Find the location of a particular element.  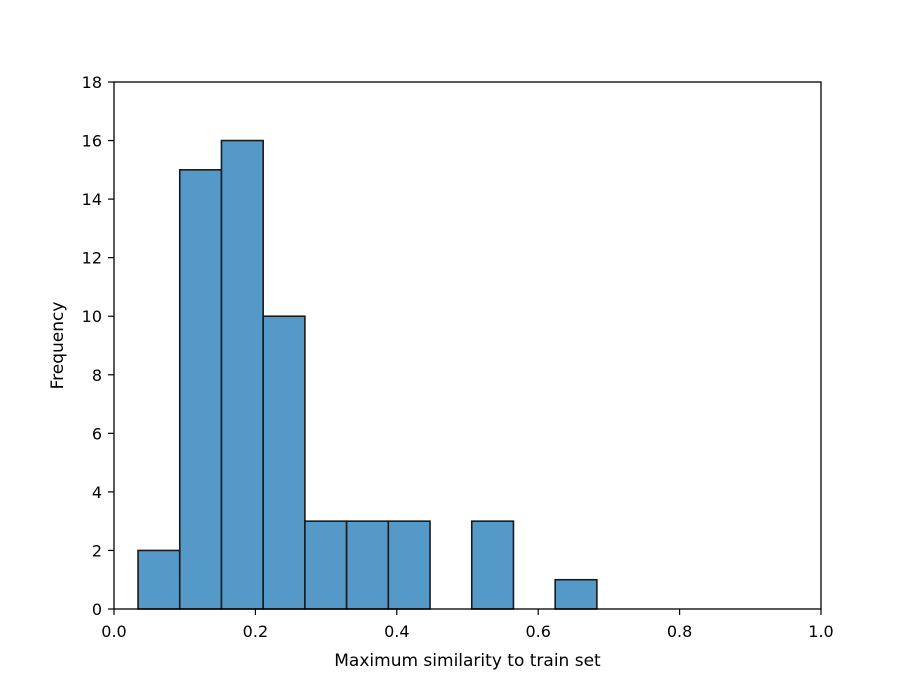

y-tick-label: 14 is located at coordinates (92, 199).